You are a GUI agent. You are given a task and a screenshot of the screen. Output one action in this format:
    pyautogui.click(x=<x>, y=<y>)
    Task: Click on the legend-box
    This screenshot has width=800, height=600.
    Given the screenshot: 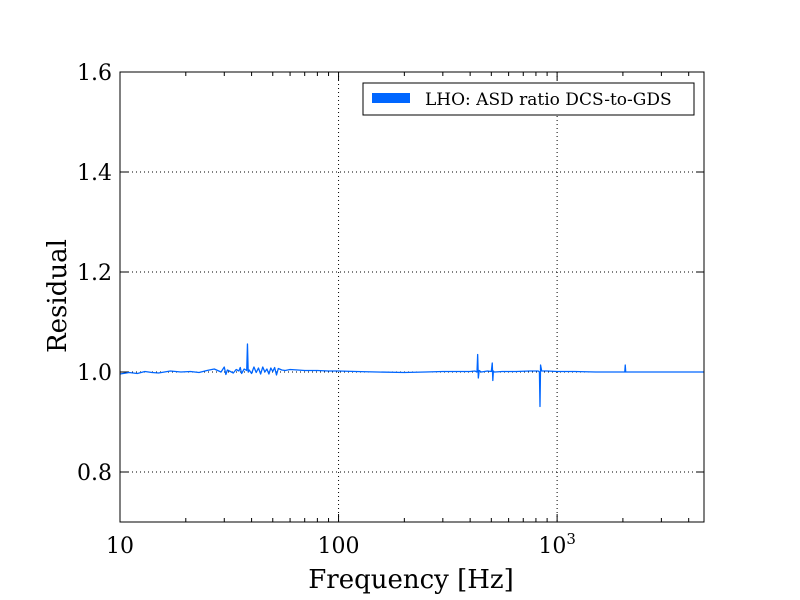 What is the action you would take?
    pyautogui.click(x=528, y=99)
    